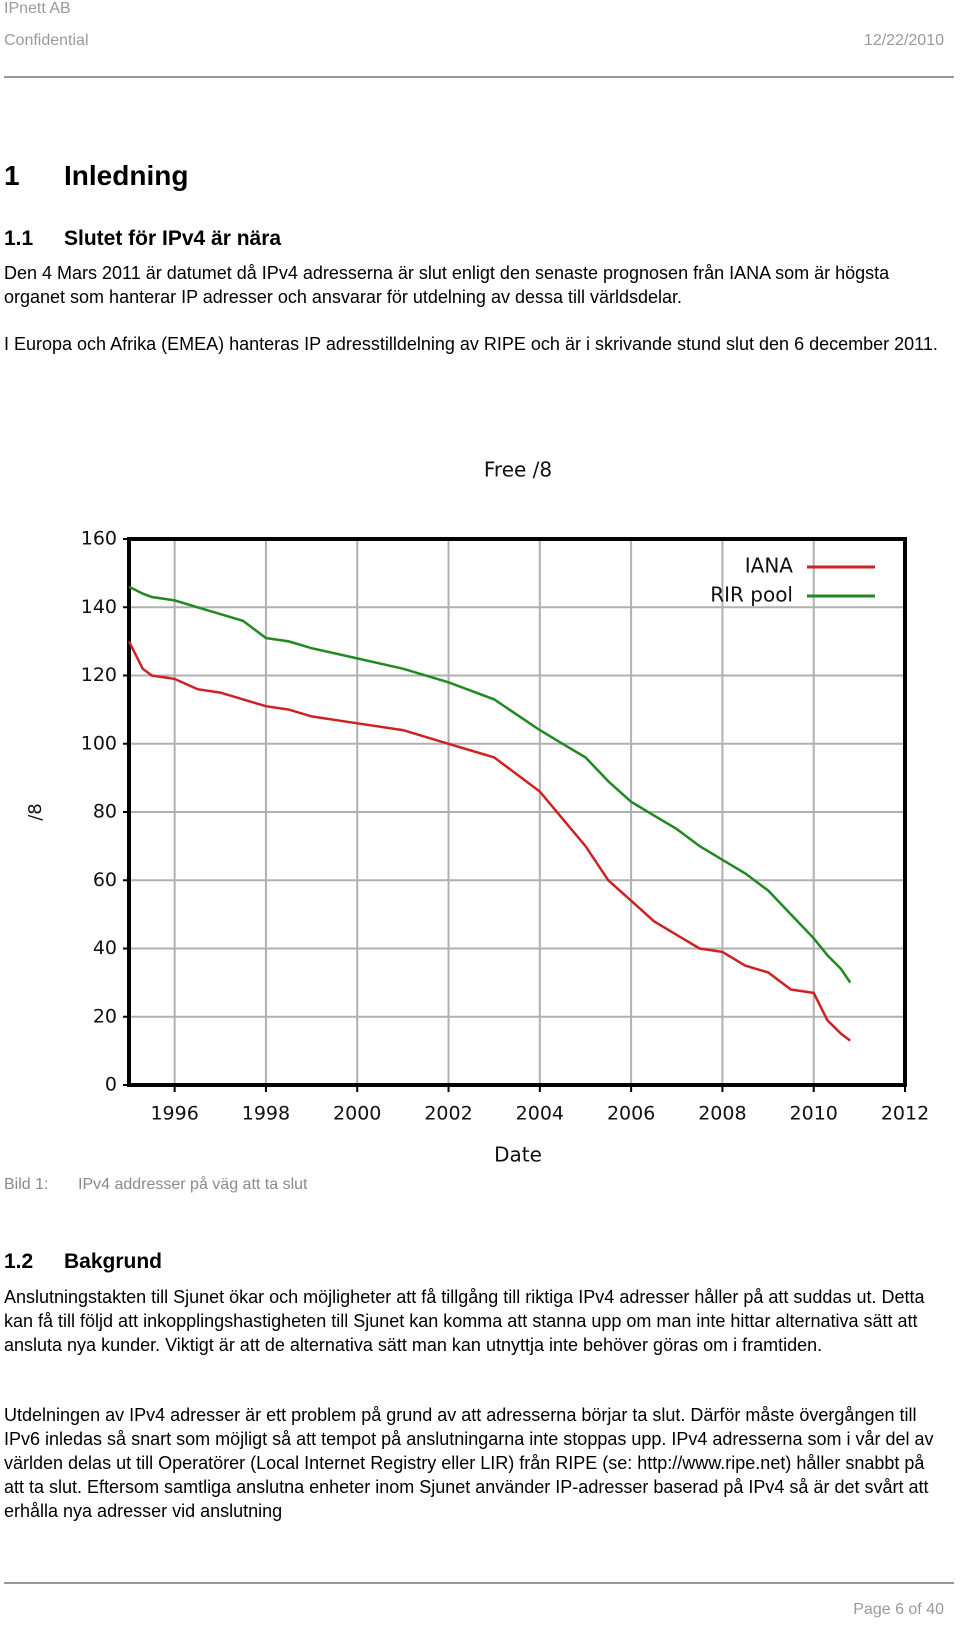 This screenshot has width=960, height=1627. I want to click on y-tick-label: 100, so click(99, 743).